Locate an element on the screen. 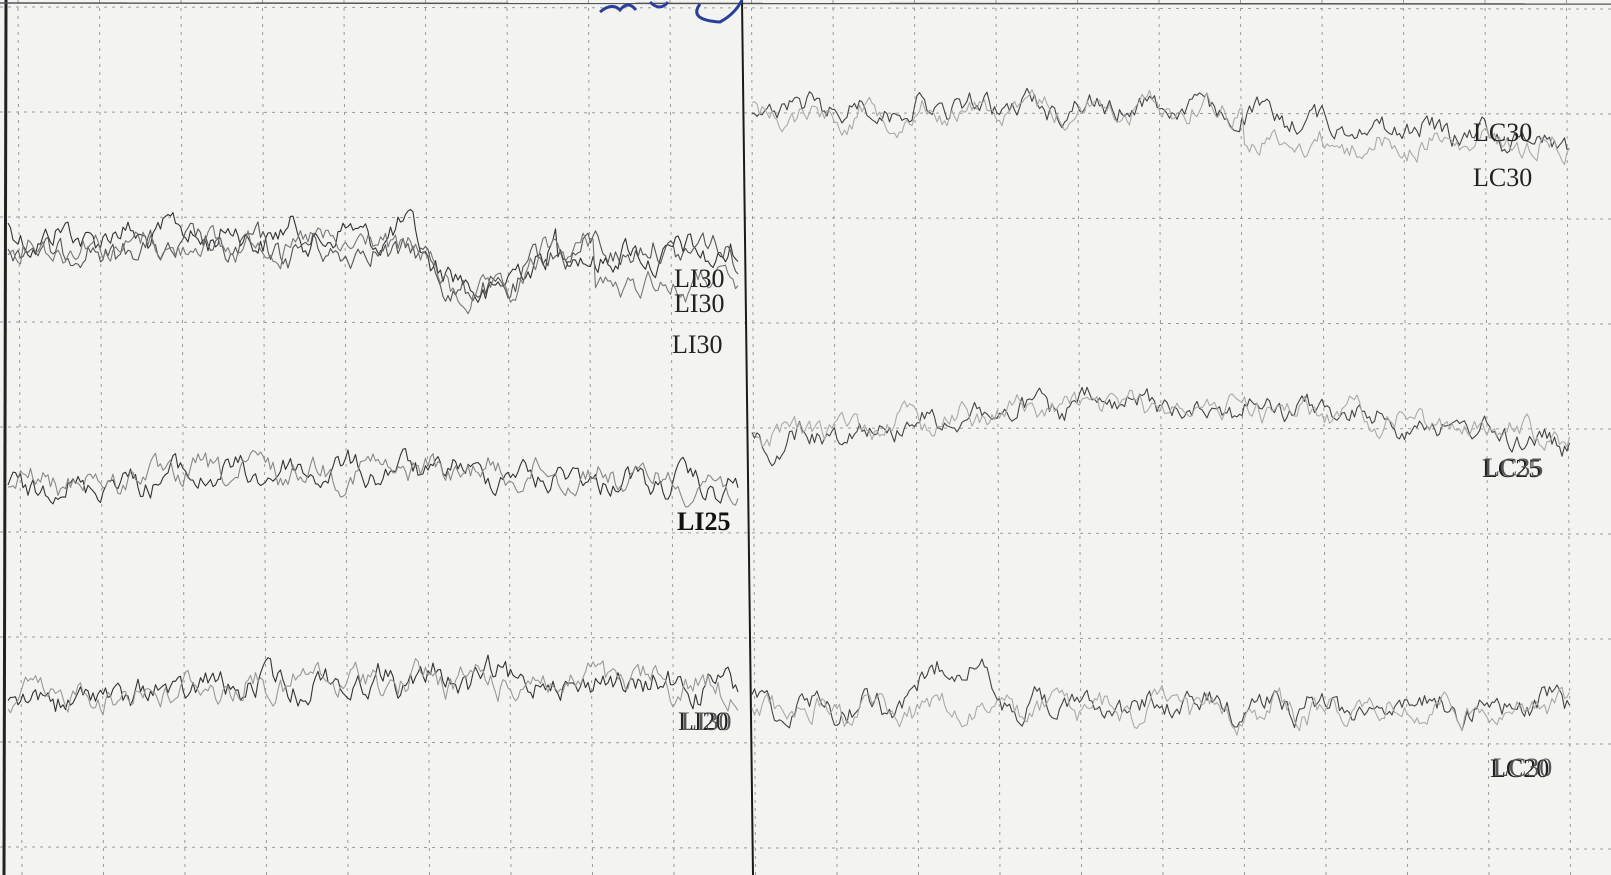  channel-label: LC20 is located at coordinates (1519, 768).